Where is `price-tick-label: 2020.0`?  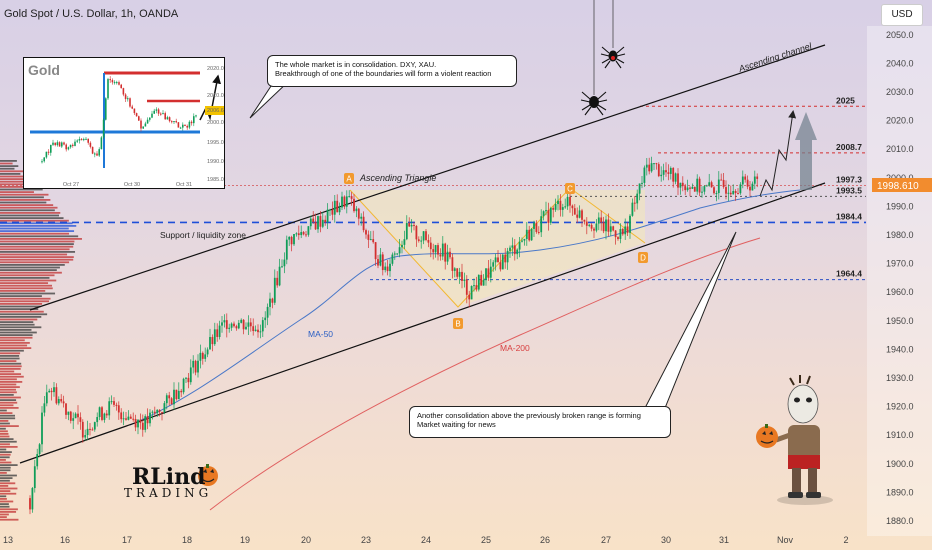
price-tick-label: 2020.0 is located at coordinates (900, 121).